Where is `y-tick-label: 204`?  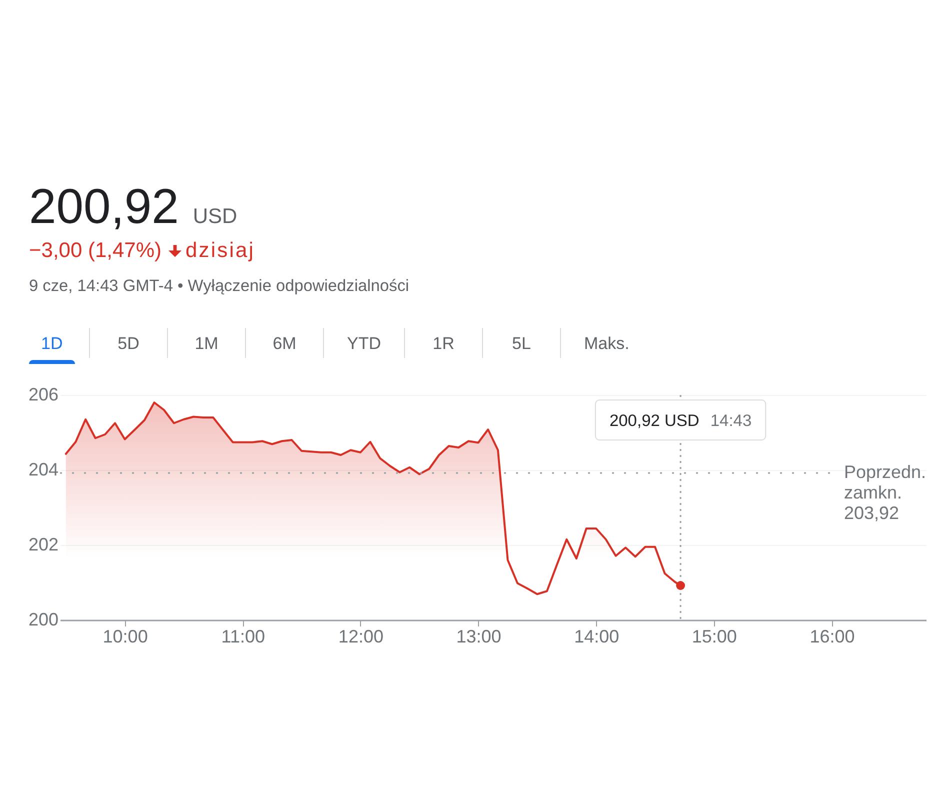
y-tick-label: 204 is located at coordinates (43, 470).